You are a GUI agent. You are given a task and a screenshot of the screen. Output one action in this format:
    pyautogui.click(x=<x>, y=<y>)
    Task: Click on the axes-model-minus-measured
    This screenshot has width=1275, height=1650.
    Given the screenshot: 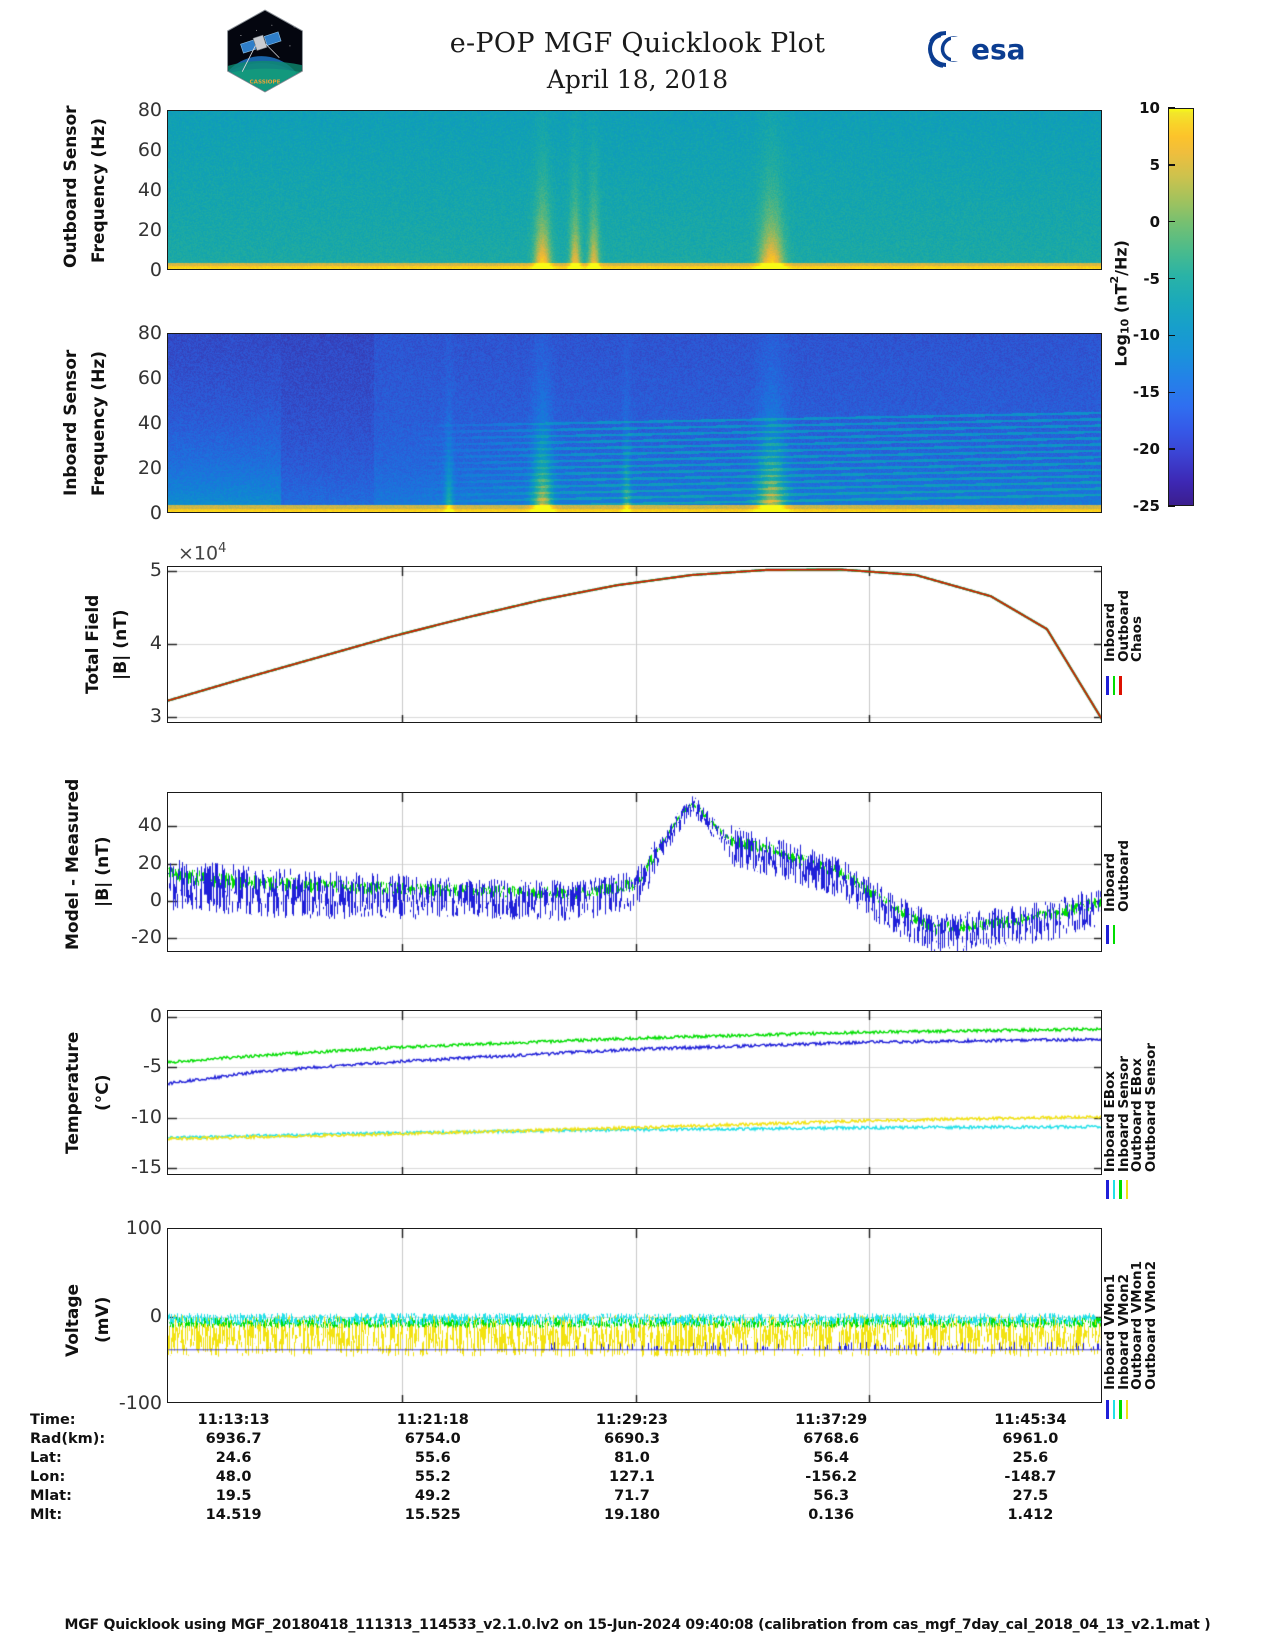 What is the action you would take?
    pyautogui.click(x=634, y=872)
    